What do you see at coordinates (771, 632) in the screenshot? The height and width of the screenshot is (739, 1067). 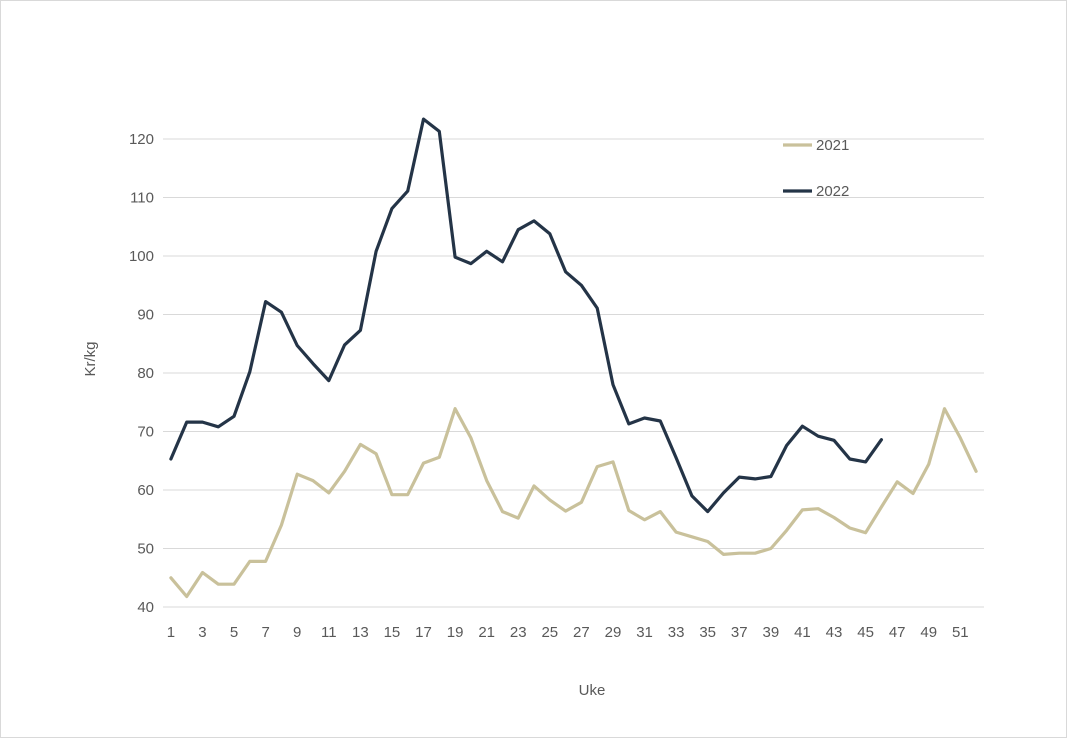 I see `x-tick-label-39: 39` at bounding box center [771, 632].